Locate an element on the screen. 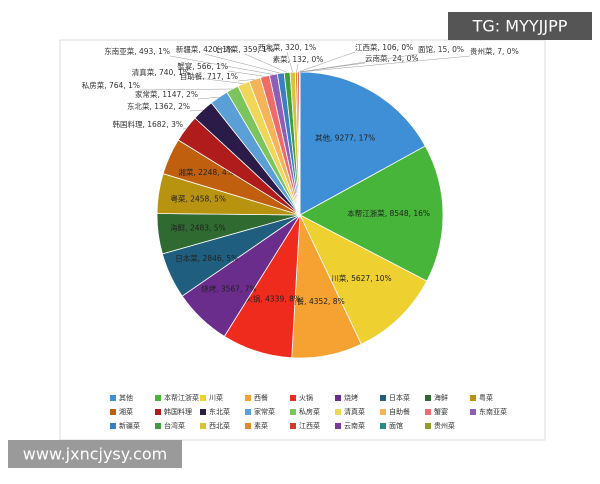 The image size is (600, 484). data-label: 素菜, 132, 0% is located at coordinates (298, 59).